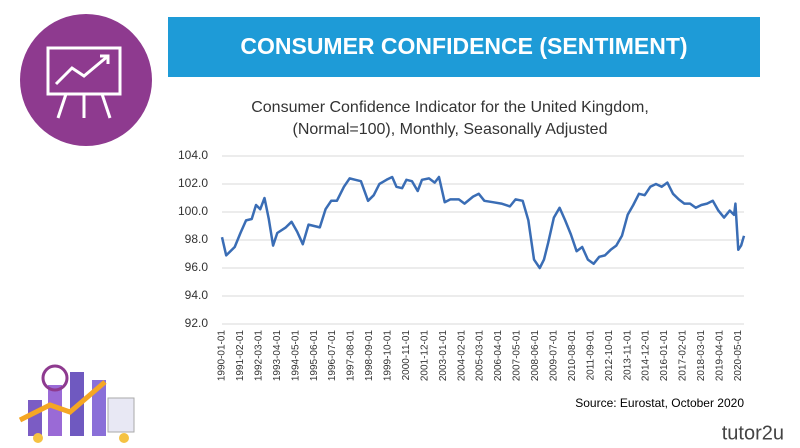  Describe the element at coordinates (197, 323) in the screenshot. I see `y-tick-label: 92.0` at that location.